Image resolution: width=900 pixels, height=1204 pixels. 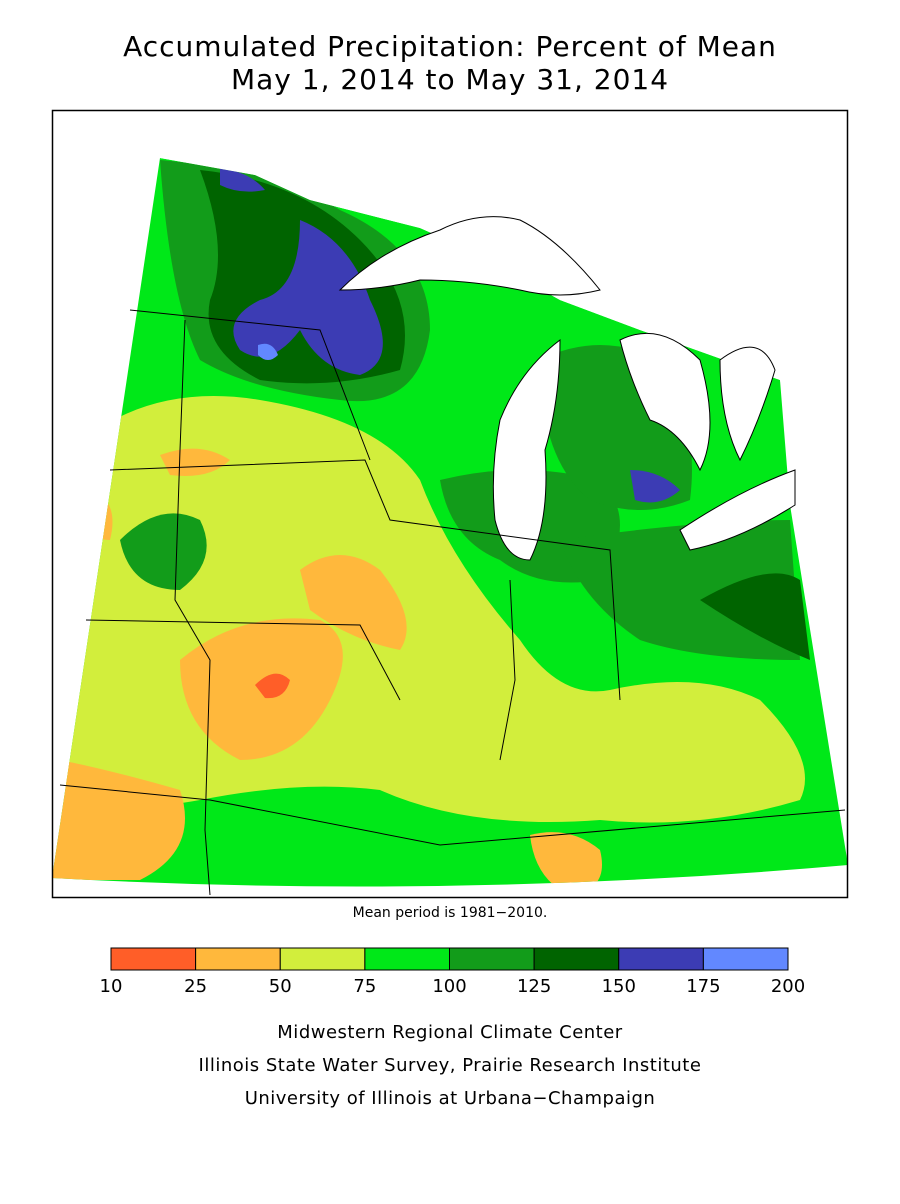 I want to click on legend-tick-label: 50, so click(x=280, y=986).